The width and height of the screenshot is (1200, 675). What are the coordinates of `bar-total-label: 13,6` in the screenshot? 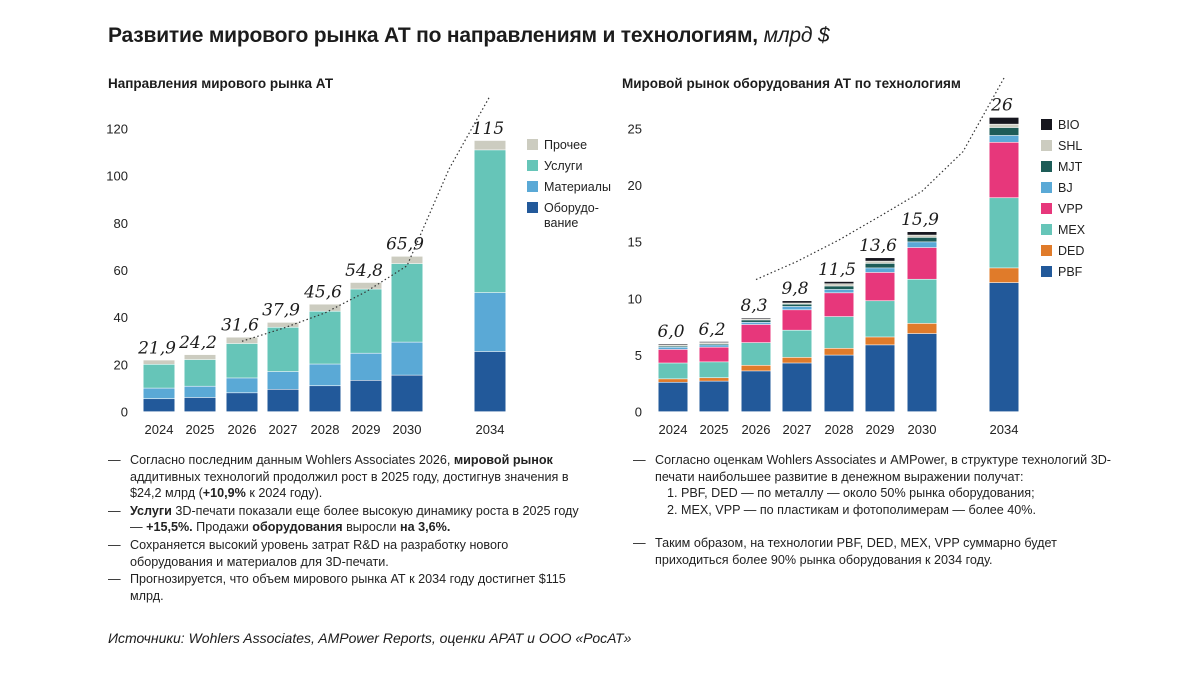 It's located at (878, 246).